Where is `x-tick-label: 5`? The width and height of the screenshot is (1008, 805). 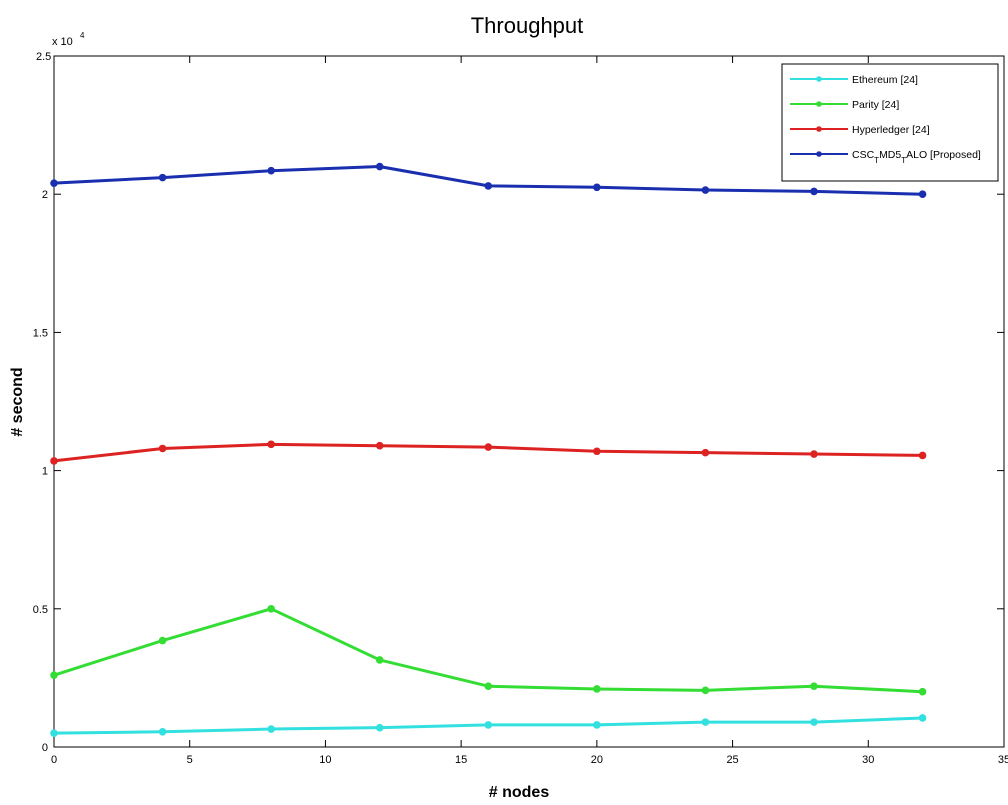
x-tick-label: 5 is located at coordinates (190, 760).